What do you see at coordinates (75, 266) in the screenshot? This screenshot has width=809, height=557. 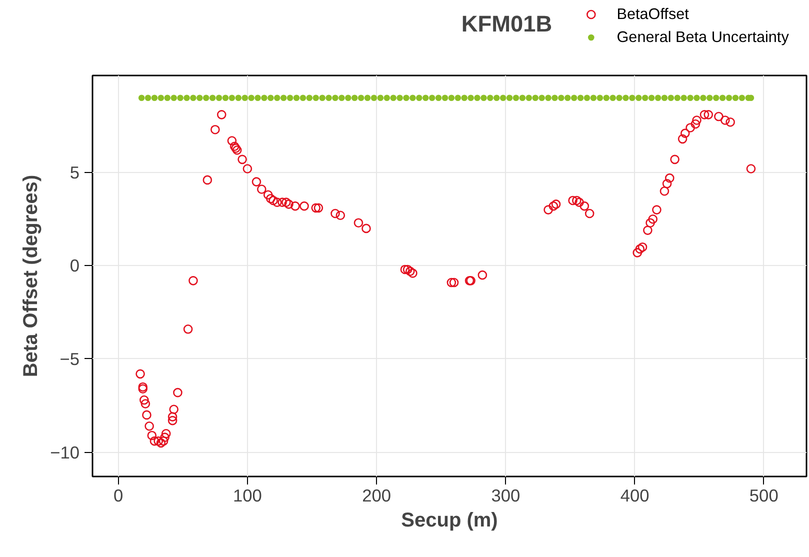 I see `y-tick-label: 0` at bounding box center [75, 266].